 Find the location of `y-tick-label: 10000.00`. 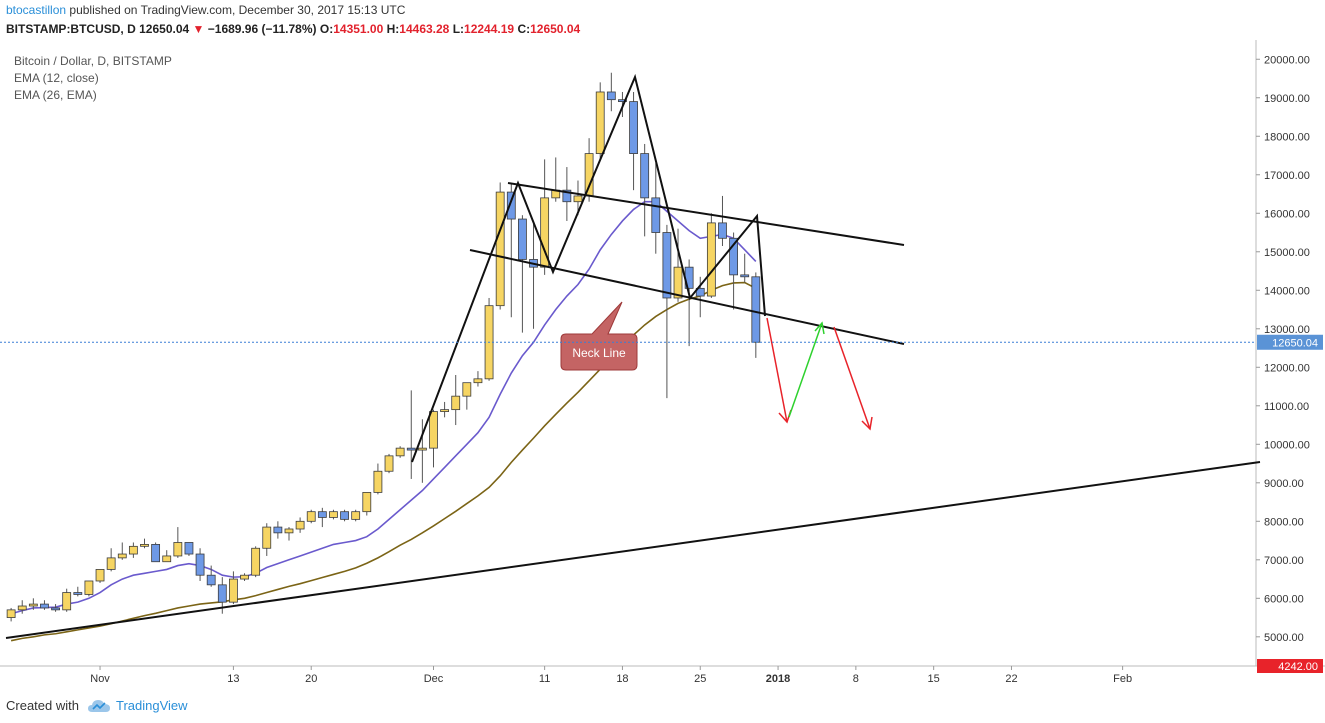

y-tick-label: 10000.00 is located at coordinates (1287, 445).